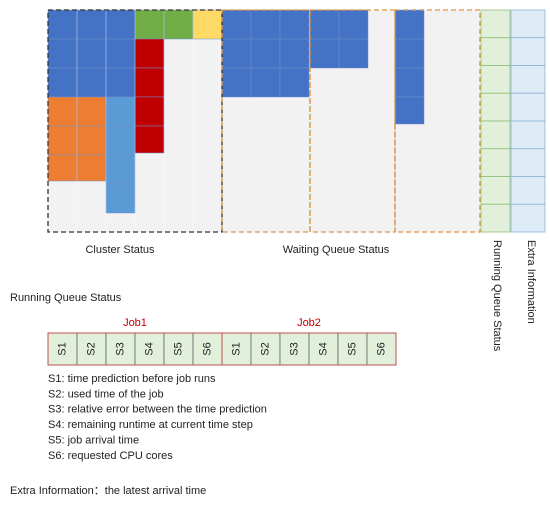 This screenshot has height=512, width=550. I want to click on running-title: Running Queue Status, so click(66, 298).